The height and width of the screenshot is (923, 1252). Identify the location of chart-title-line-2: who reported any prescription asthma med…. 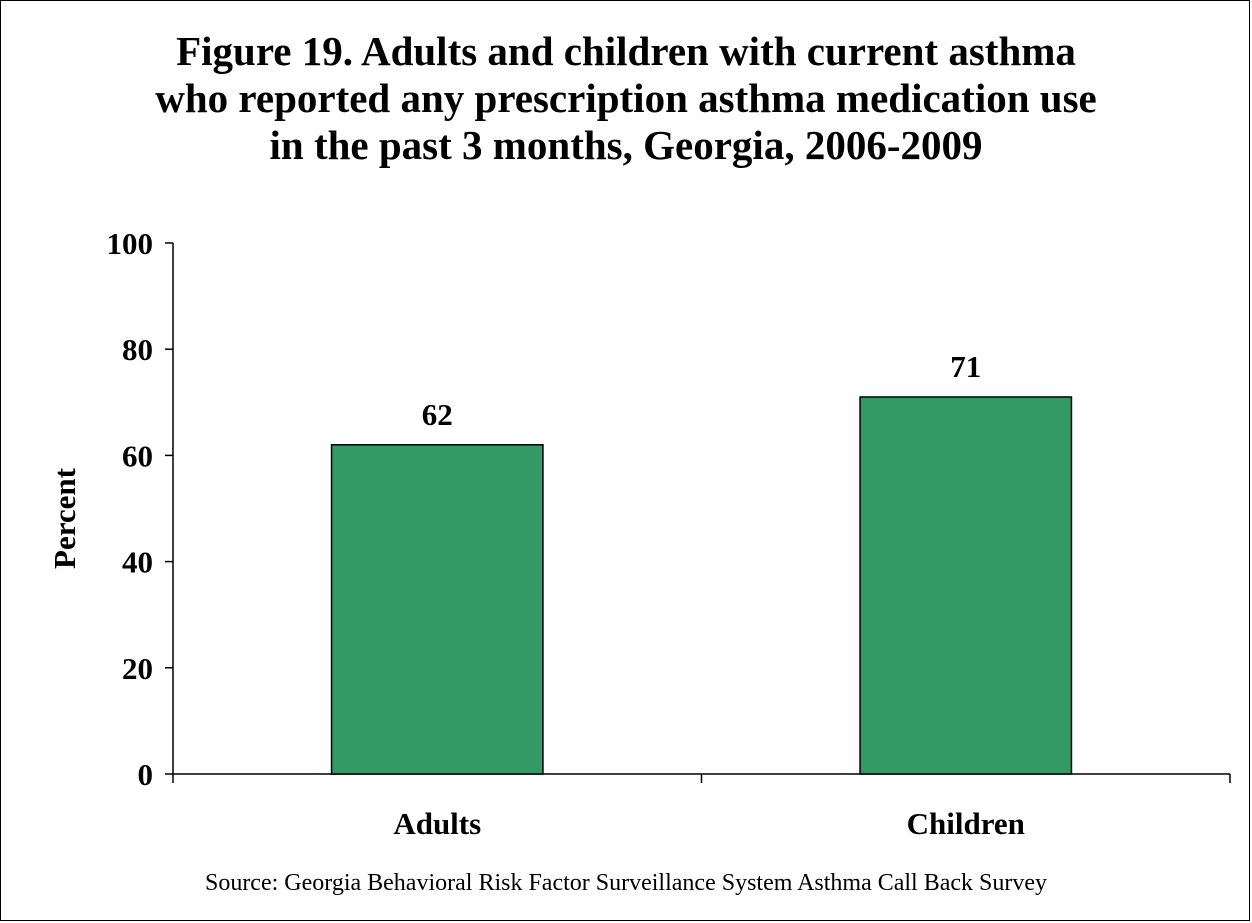
(626, 98).